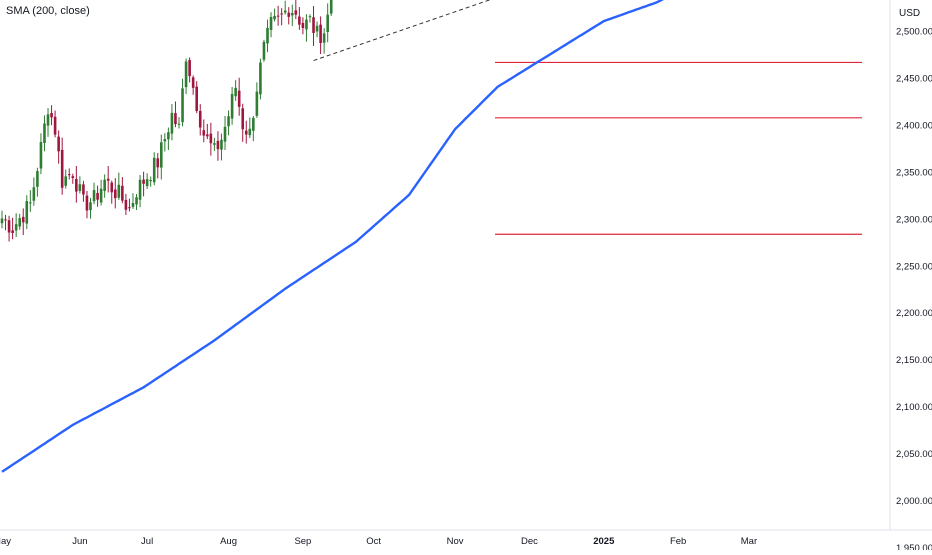 Image resolution: width=932 pixels, height=555 pixels. What do you see at coordinates (749, 541) in the screenshot?
I see `x-tick-label: Mar` at bounding box center [749, 541].